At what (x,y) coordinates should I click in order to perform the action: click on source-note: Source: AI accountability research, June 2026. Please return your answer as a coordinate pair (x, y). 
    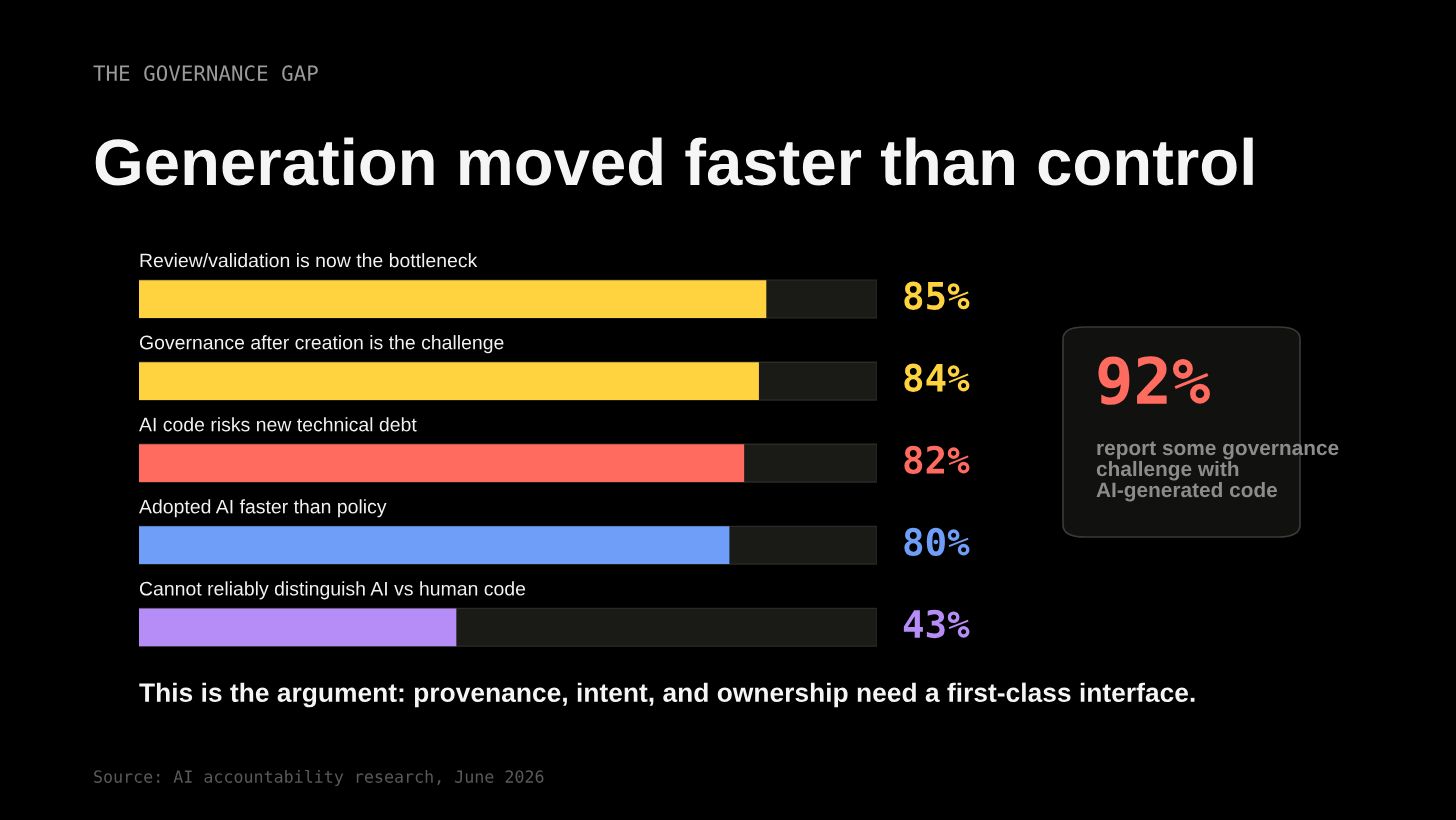
    Looking at the image, I should click on (319, 778).